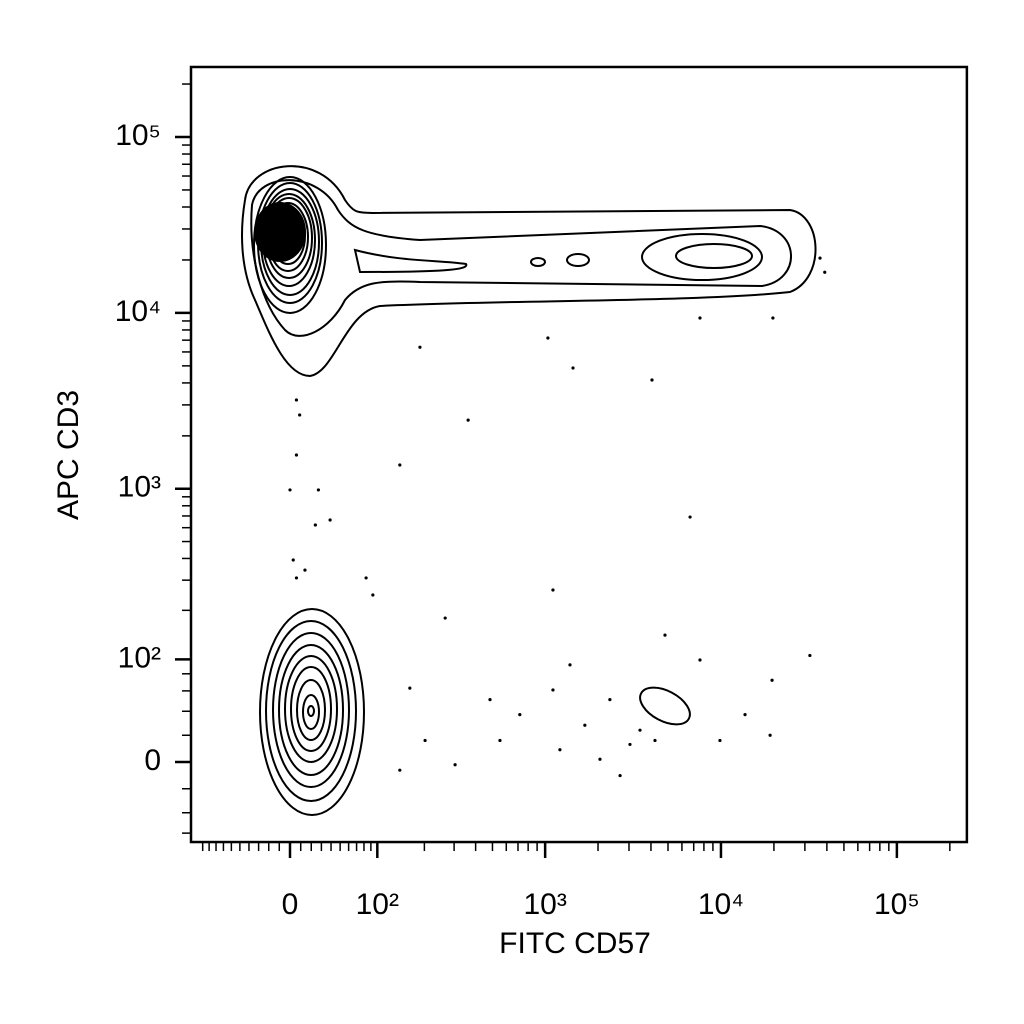 The height and width of the screenshot is (1024, 1024). I want to click on y-axis-label: APC CD3, so click(68, 455).